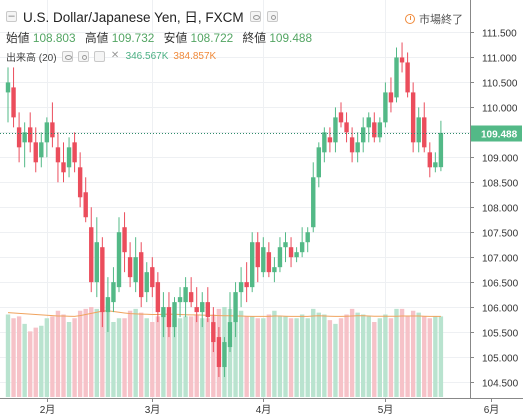 This screenshot has width=523, height=420. Describe the element at coordinates (272, 16) in the screenshot. I see `settings-icon` at that location.